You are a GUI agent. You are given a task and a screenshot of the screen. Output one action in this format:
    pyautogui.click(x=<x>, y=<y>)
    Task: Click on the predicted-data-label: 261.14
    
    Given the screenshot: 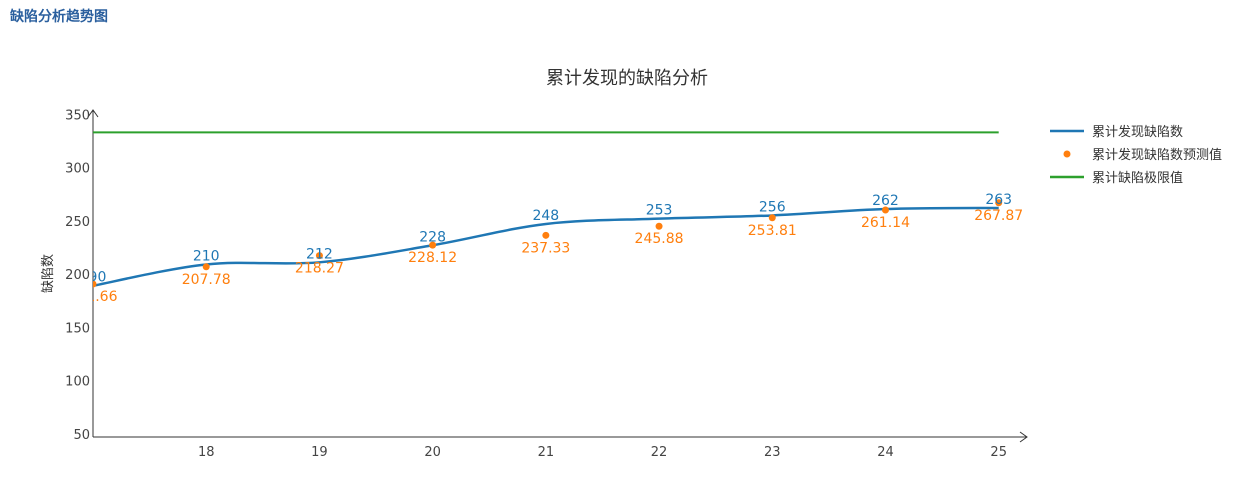 What is the action you would take?
    pyautogui.click(x=885, y=223)
    